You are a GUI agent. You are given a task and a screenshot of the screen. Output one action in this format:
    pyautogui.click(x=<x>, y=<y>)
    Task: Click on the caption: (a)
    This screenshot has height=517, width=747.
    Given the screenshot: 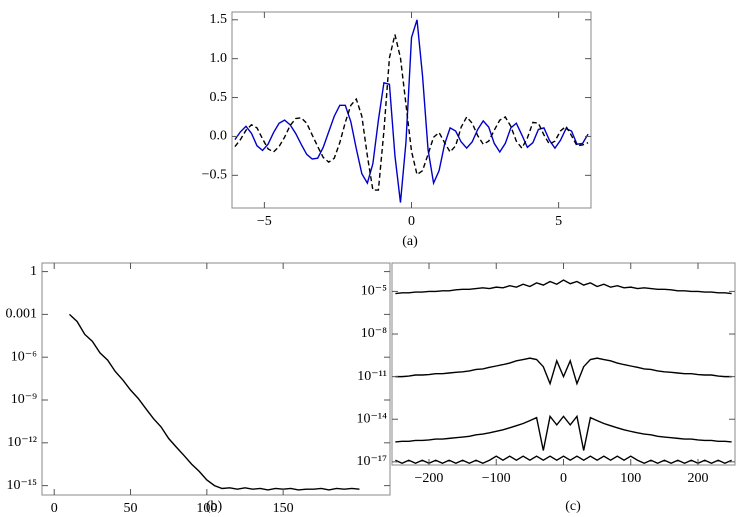 What is the action you would take?
    pyautogui.click(x=410, y=241)
    